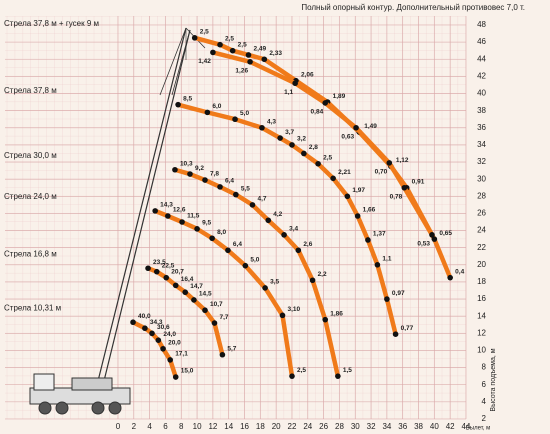 This screenshot has height=434, width=550. What do you see at coordinates (402, 160) in the screenshot?
I see `point-label: 1,12` at bounding box center [402, 160].